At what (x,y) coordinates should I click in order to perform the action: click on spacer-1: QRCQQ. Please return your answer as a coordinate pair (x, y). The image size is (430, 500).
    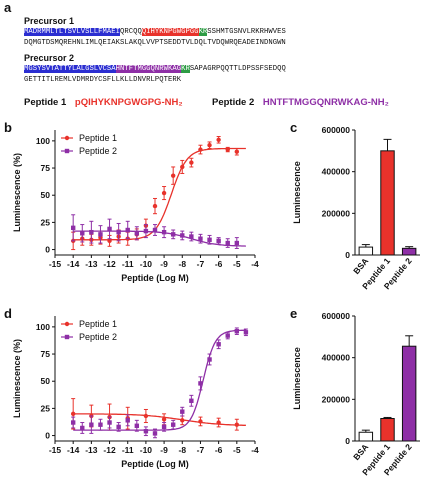
    Looking at the image, I should click on (131, 32).